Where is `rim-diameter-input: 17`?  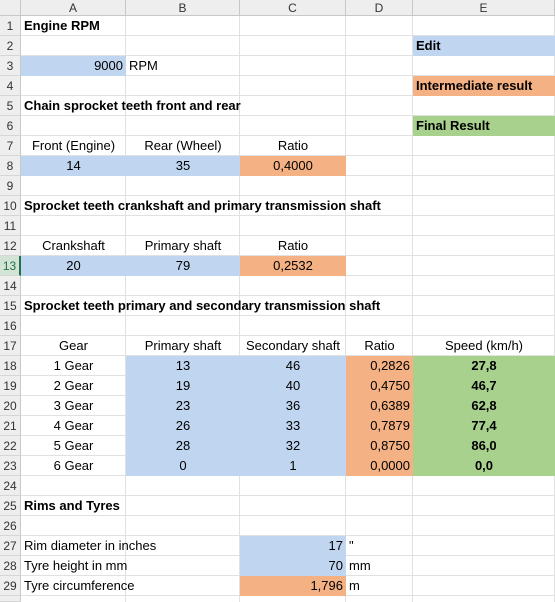 rim-diameter-input: 17 is located at coordinates (293, 546).